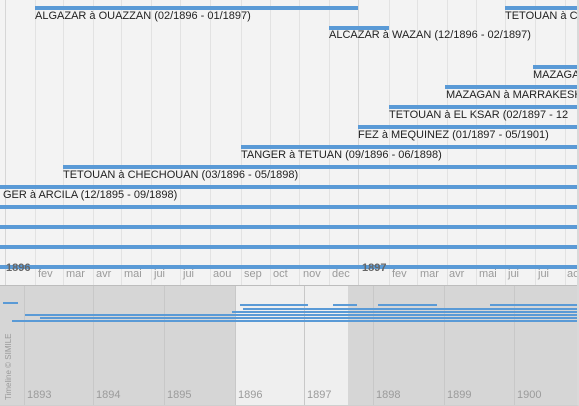 This screenshot has width=579, height=406. I want to click on overview-year-label: 1898, so click(388, 395).